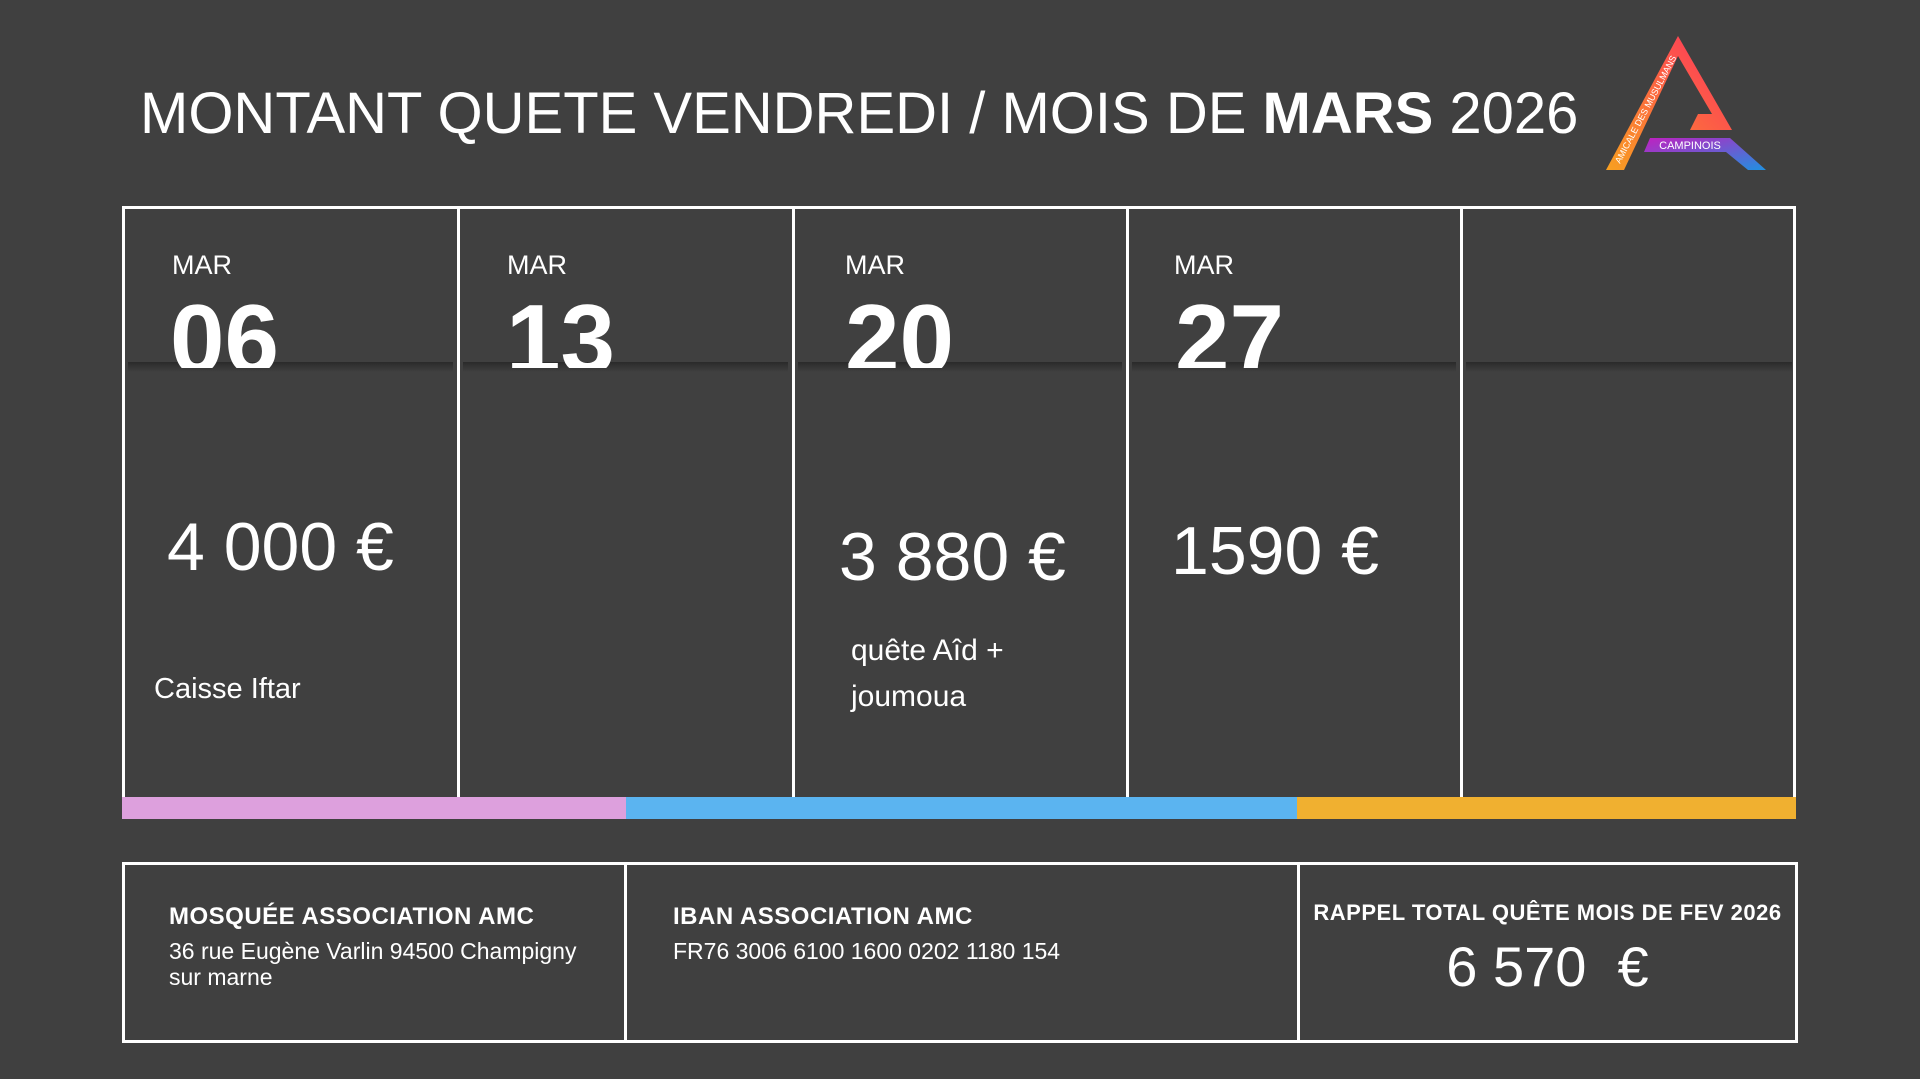  What do you see at coordinates (227, 689) in the screenshot?
I see `day-note: Caisse Iftar` at bounding box center [227, 689].